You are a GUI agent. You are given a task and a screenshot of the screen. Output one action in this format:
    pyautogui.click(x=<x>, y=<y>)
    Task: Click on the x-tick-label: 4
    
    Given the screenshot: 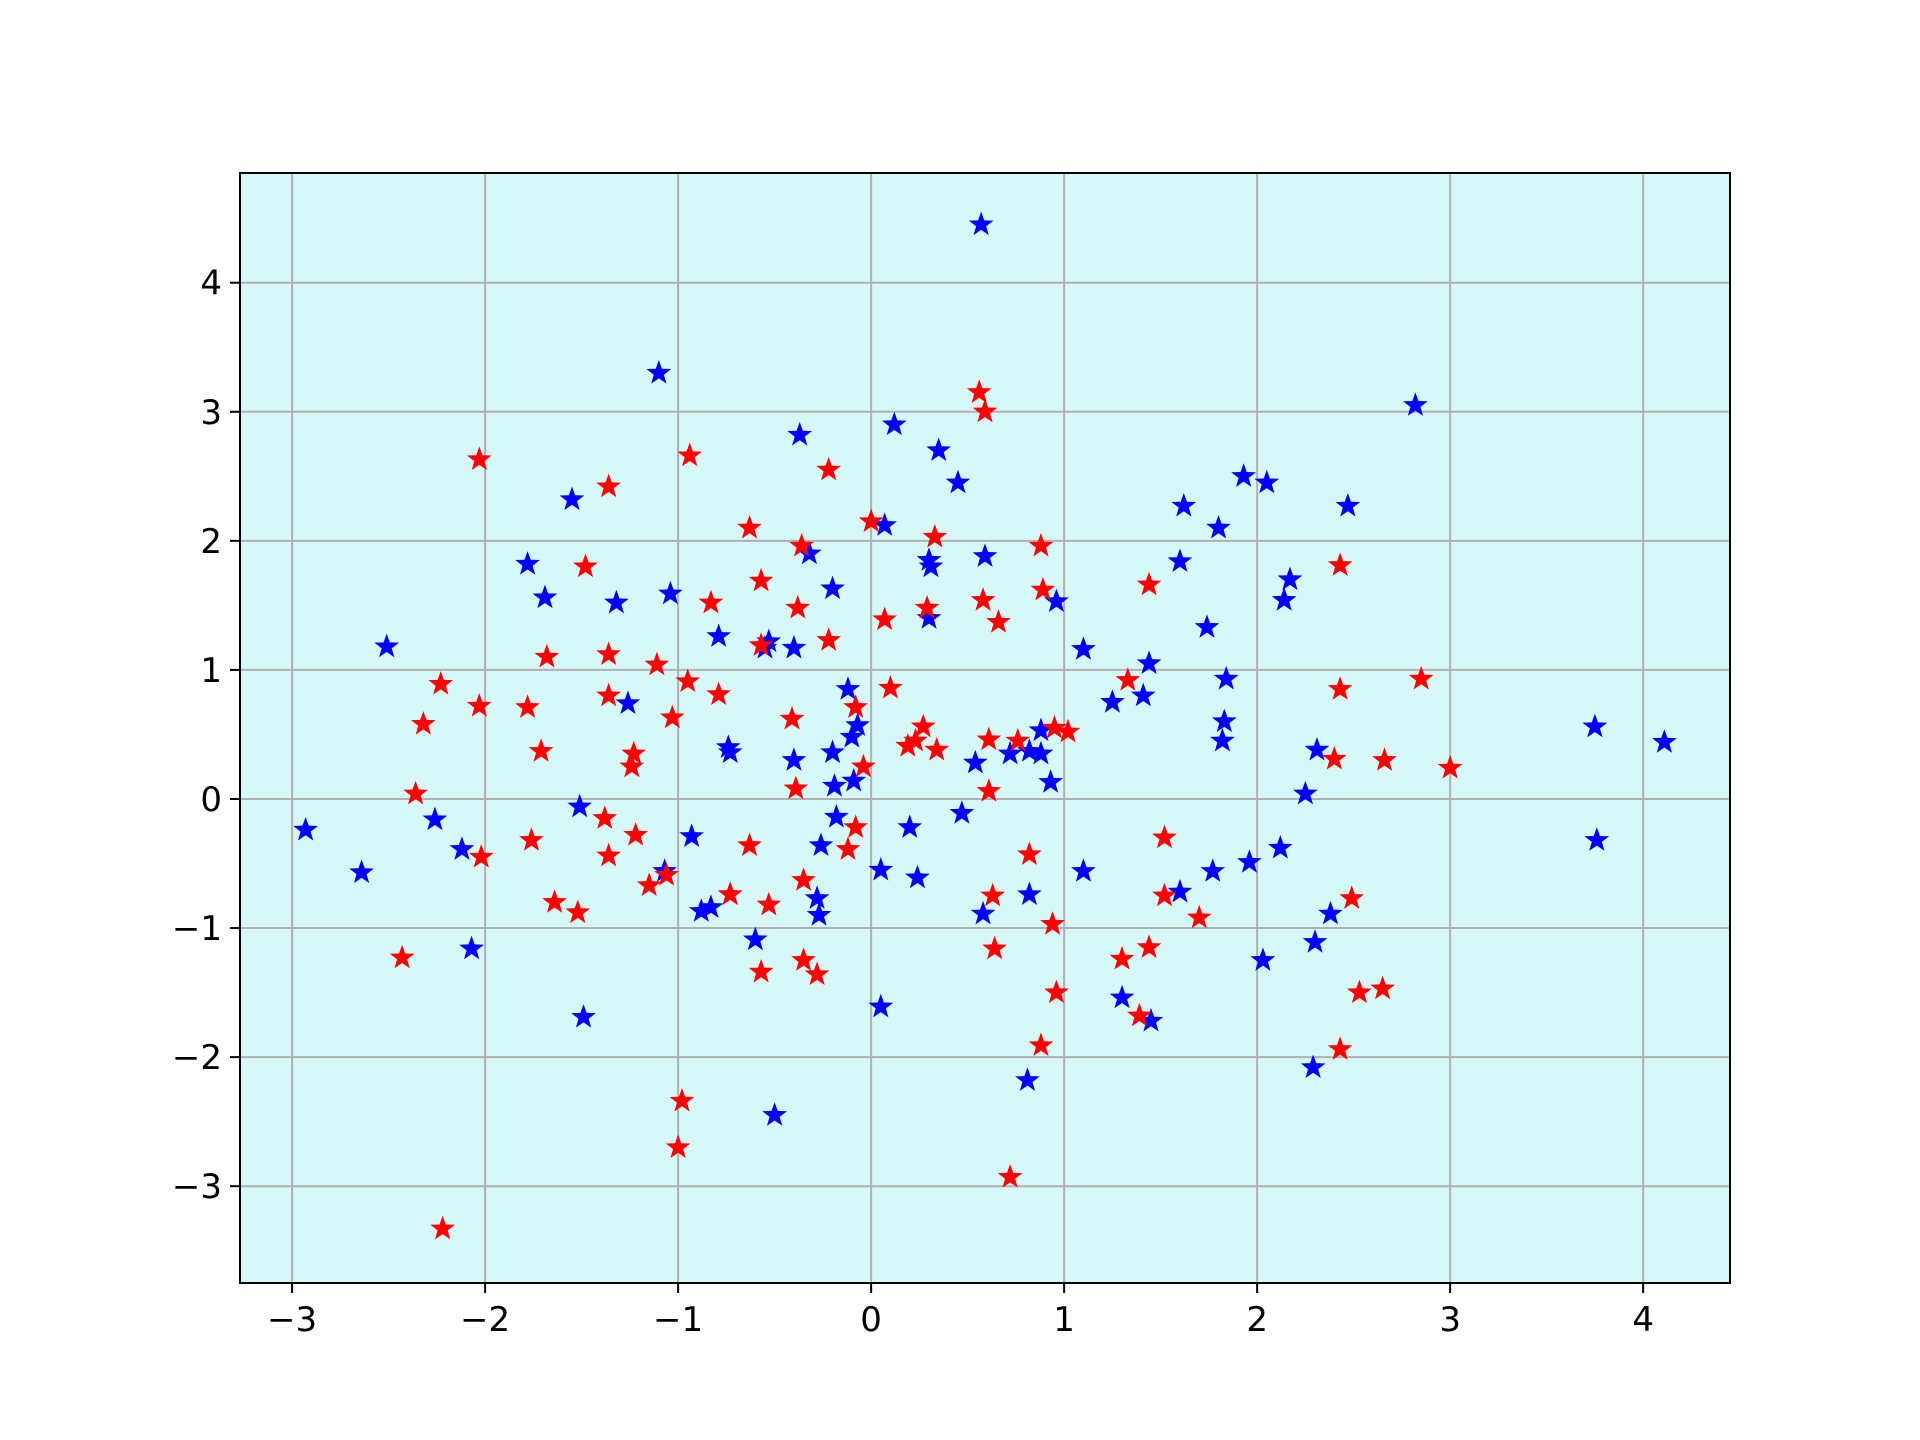 What is the action you would take?
    pyautogui.click(x=1643, y=1320)
    